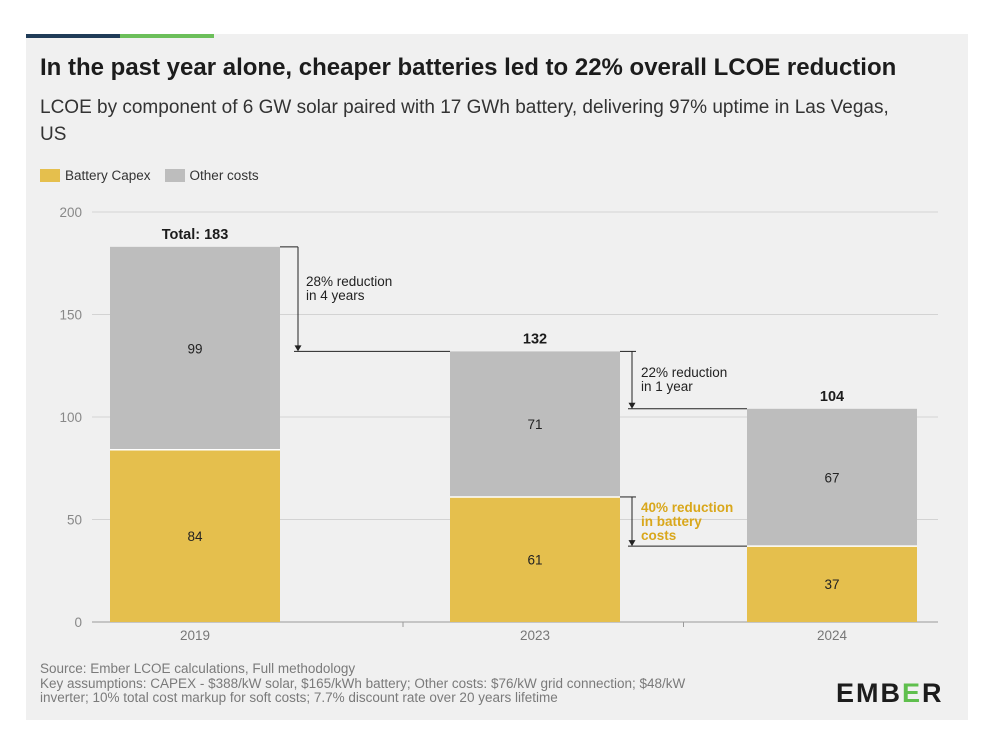  I want to click on bar-other-2019, so click(195, 348).